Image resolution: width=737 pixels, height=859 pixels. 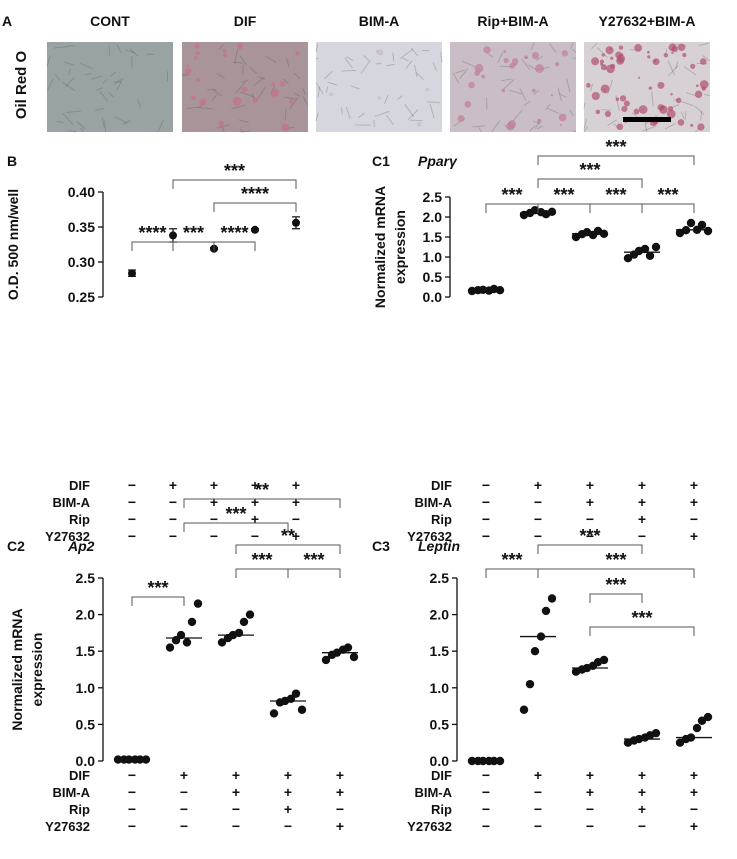 What do you see at coordinates (245, 21) in the screenshot?
I see `panel-a-title-2: DIF` at bounding box center [245, 21].